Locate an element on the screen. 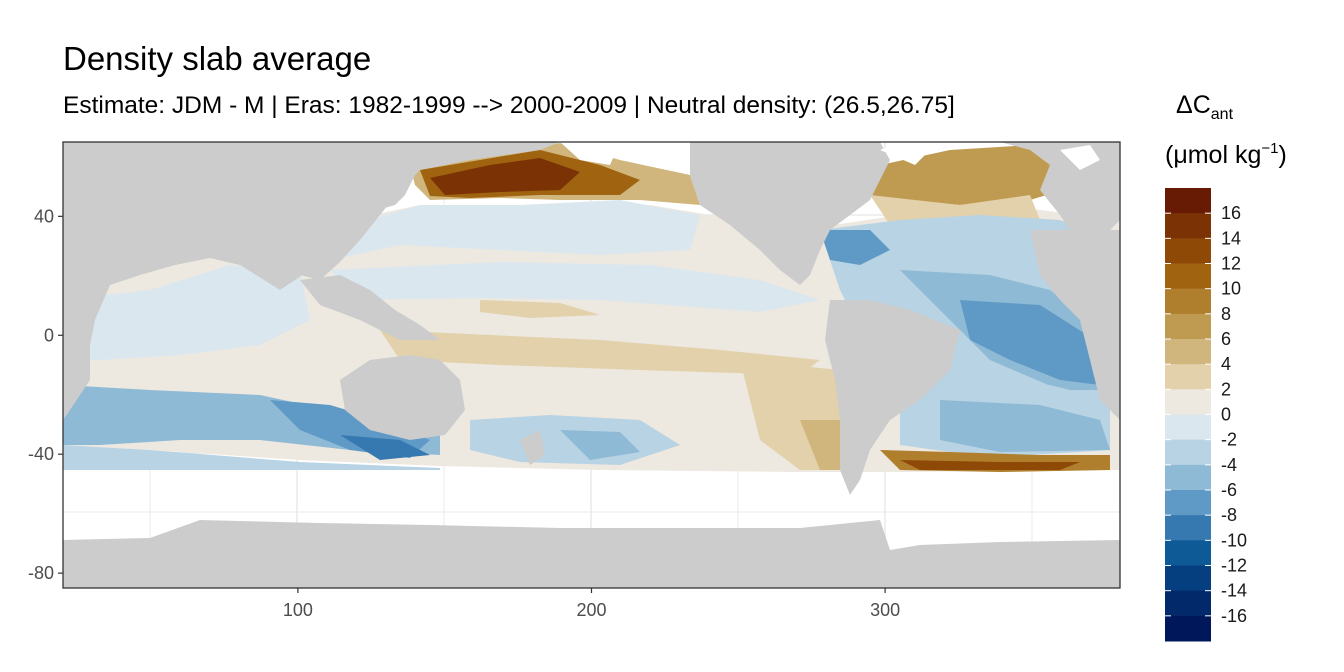 This screenshot has height=672, width=1344. legend-swatches is located at coordinates (1188, 415).